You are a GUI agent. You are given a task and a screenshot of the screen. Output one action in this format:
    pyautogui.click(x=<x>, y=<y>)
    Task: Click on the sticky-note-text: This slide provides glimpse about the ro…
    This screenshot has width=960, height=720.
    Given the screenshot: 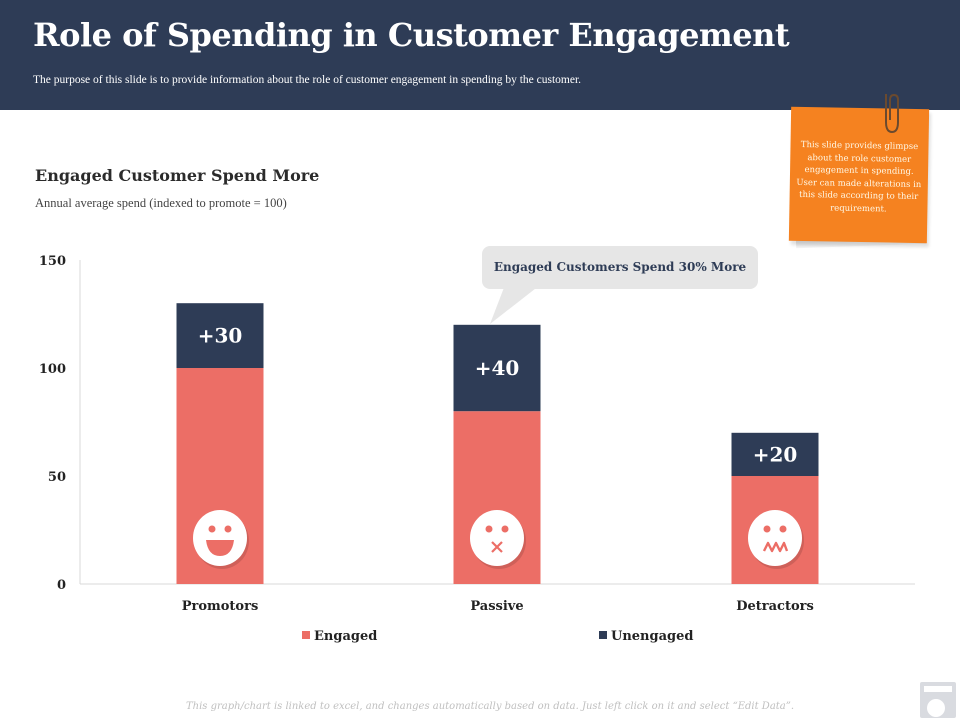 What is the action you would take?
    pyautogui.click(x=859, y=176)
    